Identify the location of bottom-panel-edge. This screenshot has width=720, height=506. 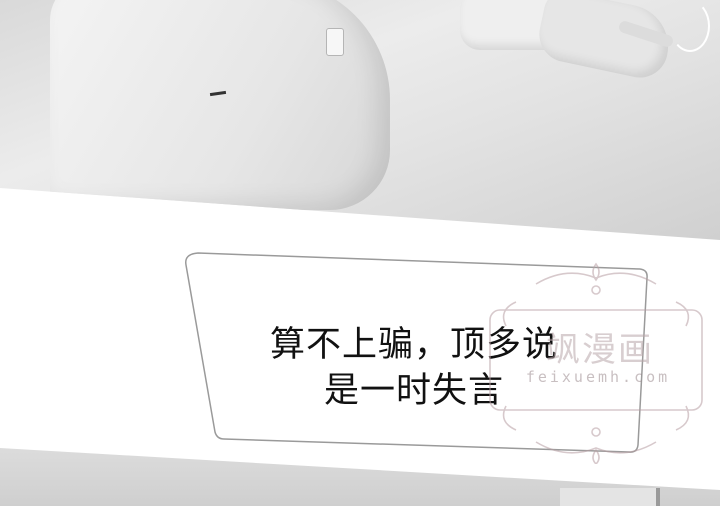
(610, 497).